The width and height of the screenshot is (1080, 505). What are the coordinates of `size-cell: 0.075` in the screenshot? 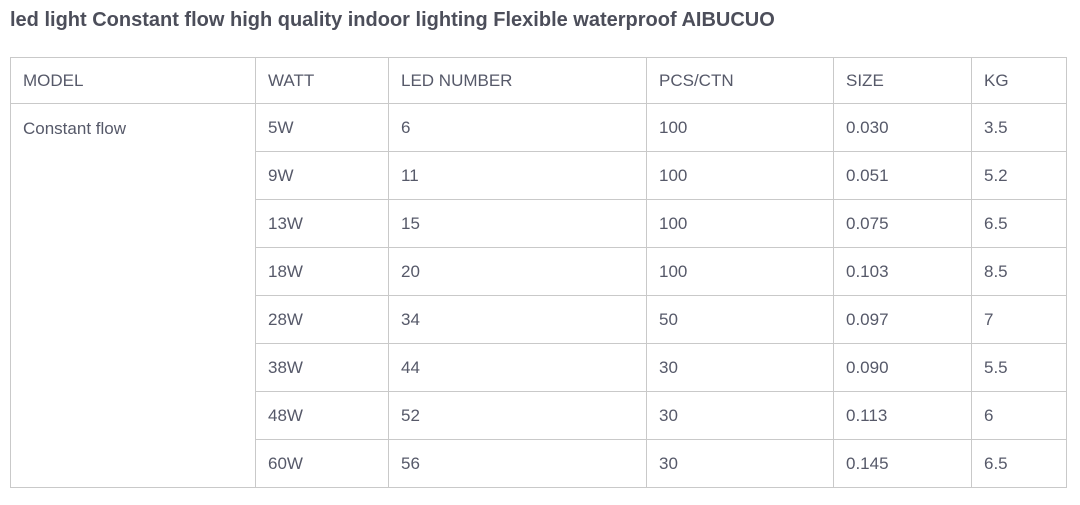 It's located at (902, 223).